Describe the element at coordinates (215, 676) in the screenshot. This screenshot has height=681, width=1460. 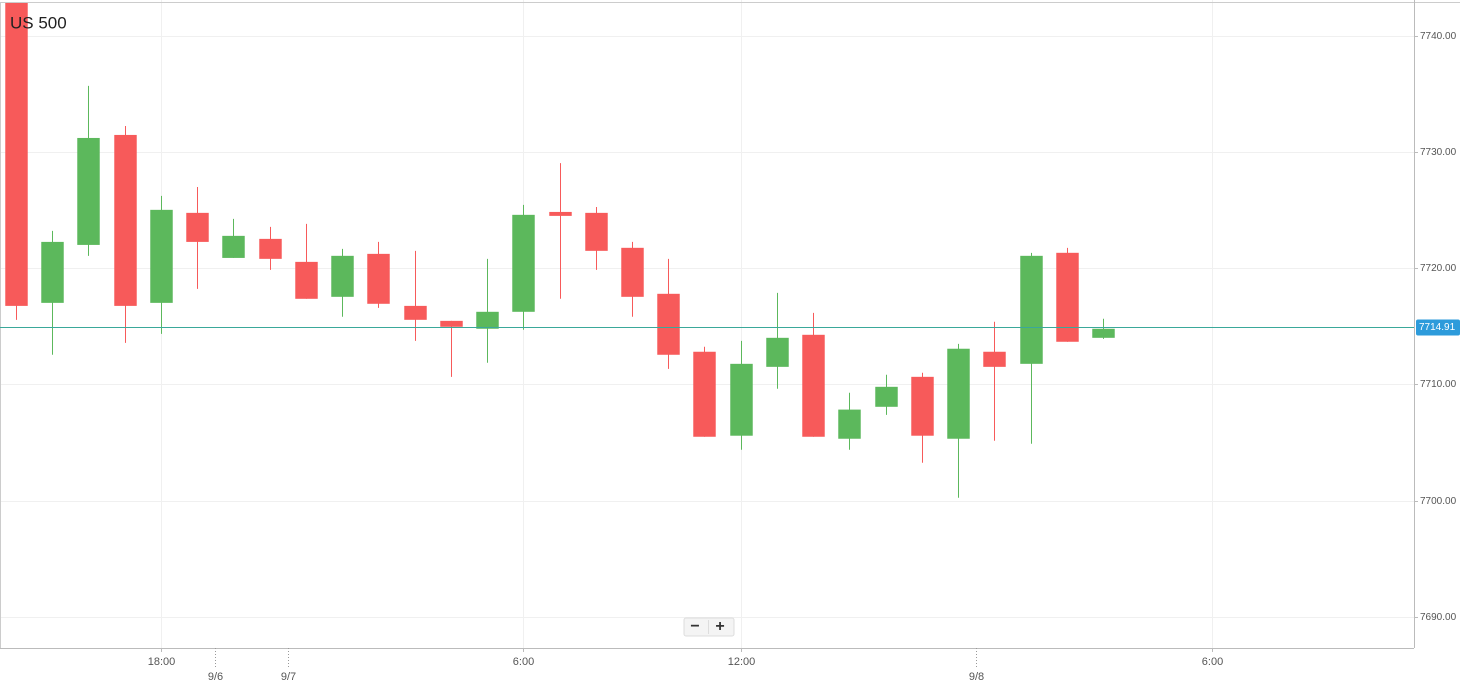
I see `date-tick-label: 9/6` at that location.